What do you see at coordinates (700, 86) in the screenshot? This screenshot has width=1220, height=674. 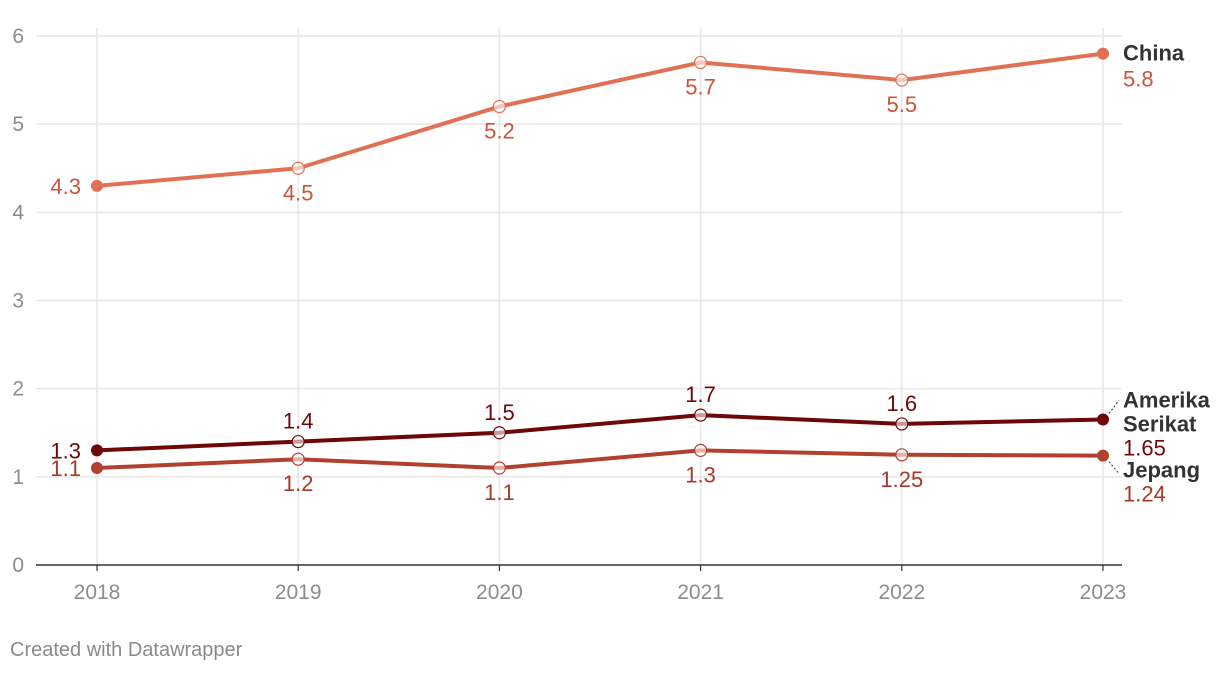 I see `data-label: 5.7` at bounding box center [700, 86].